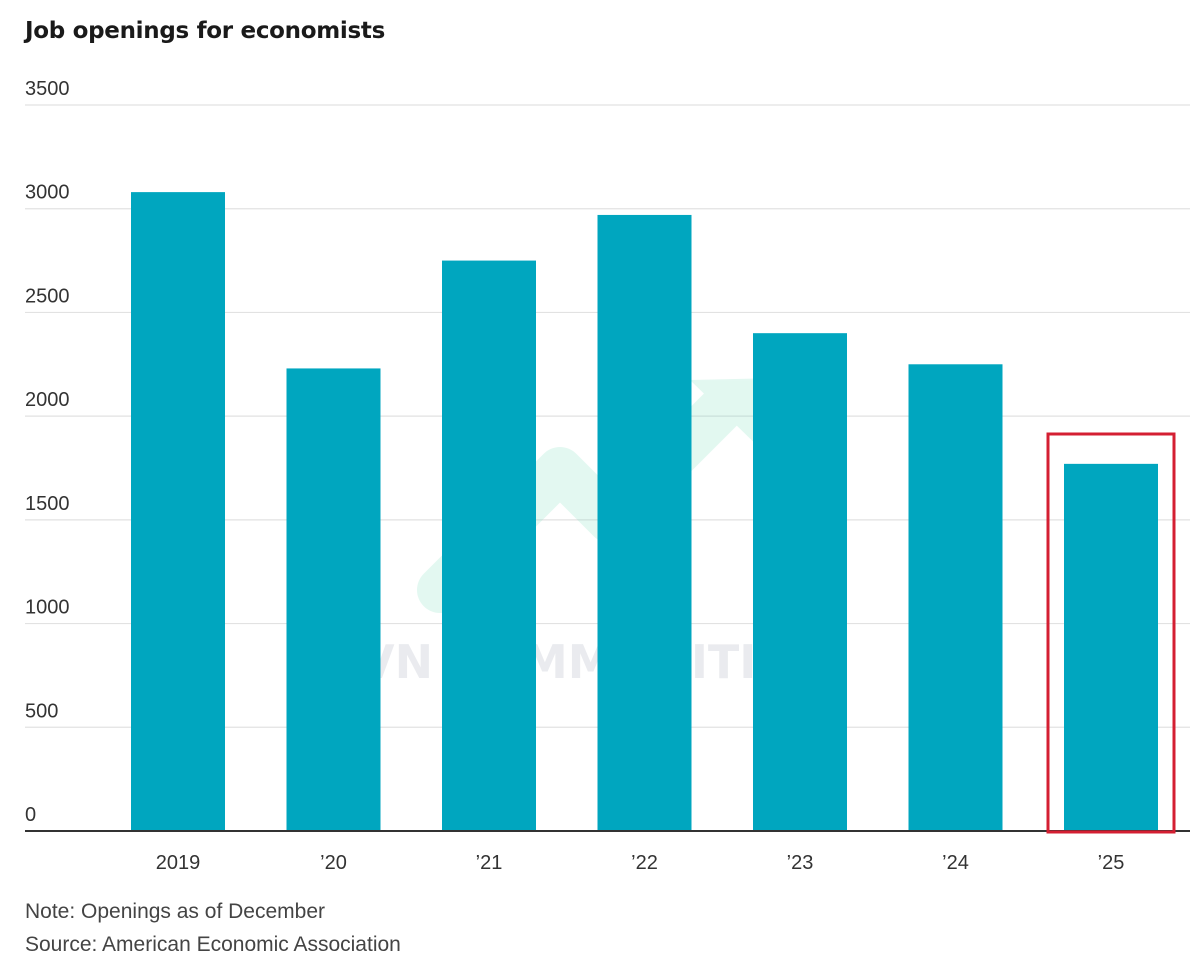  I want to click on y-tick-label: 0, so click(30, 815).